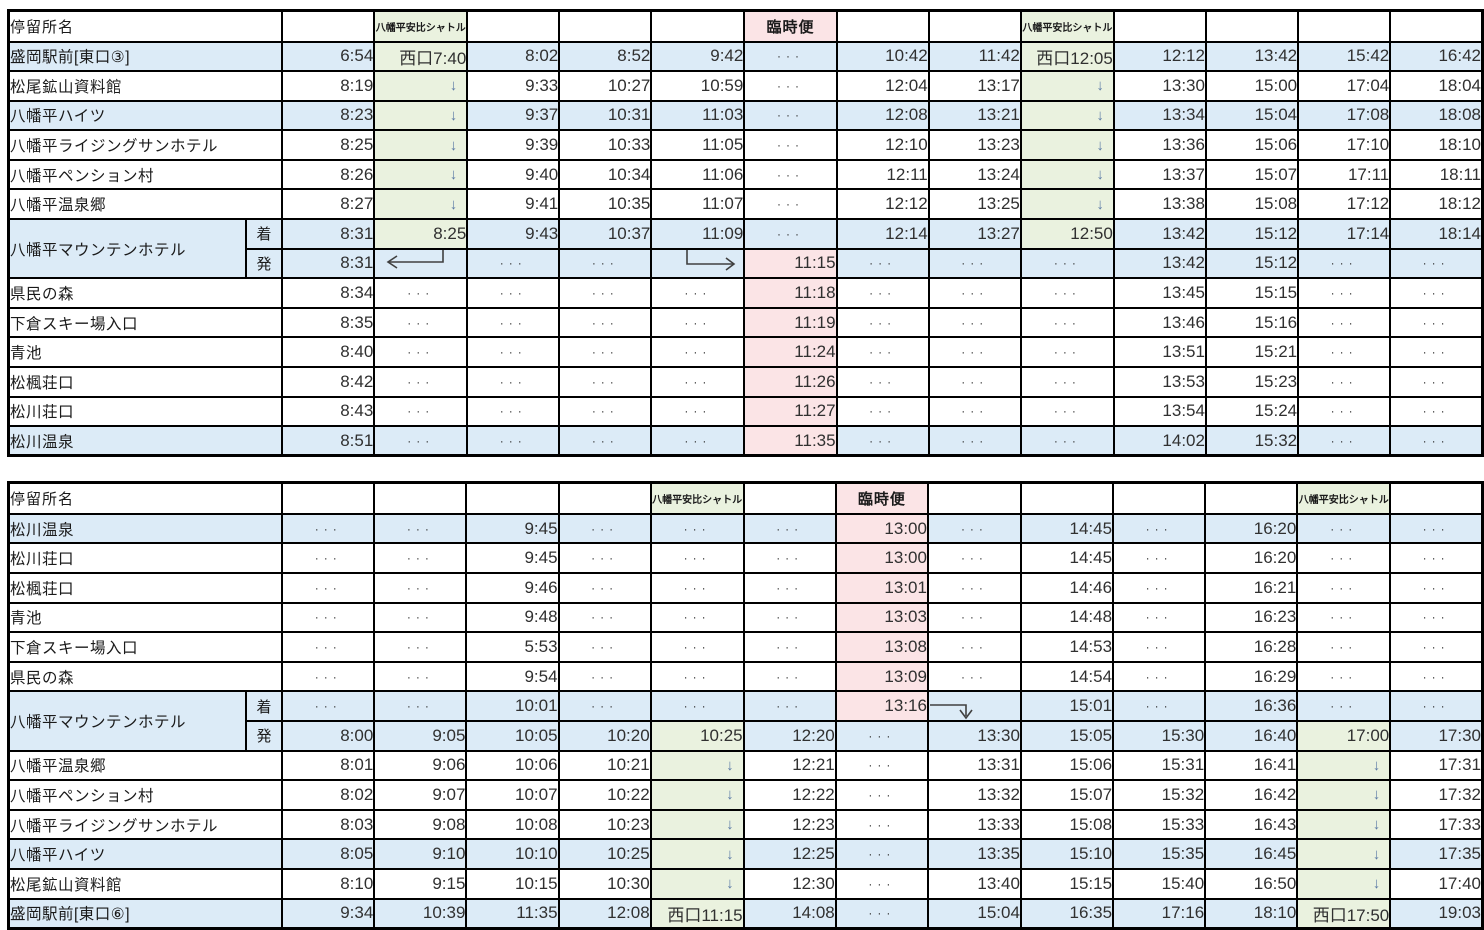 The height and width of the screenshot is (930, 1484). Describe the element at coordinates (145, 26) in the screenshot. I see `stop-name-header: 停留所名` at that location.